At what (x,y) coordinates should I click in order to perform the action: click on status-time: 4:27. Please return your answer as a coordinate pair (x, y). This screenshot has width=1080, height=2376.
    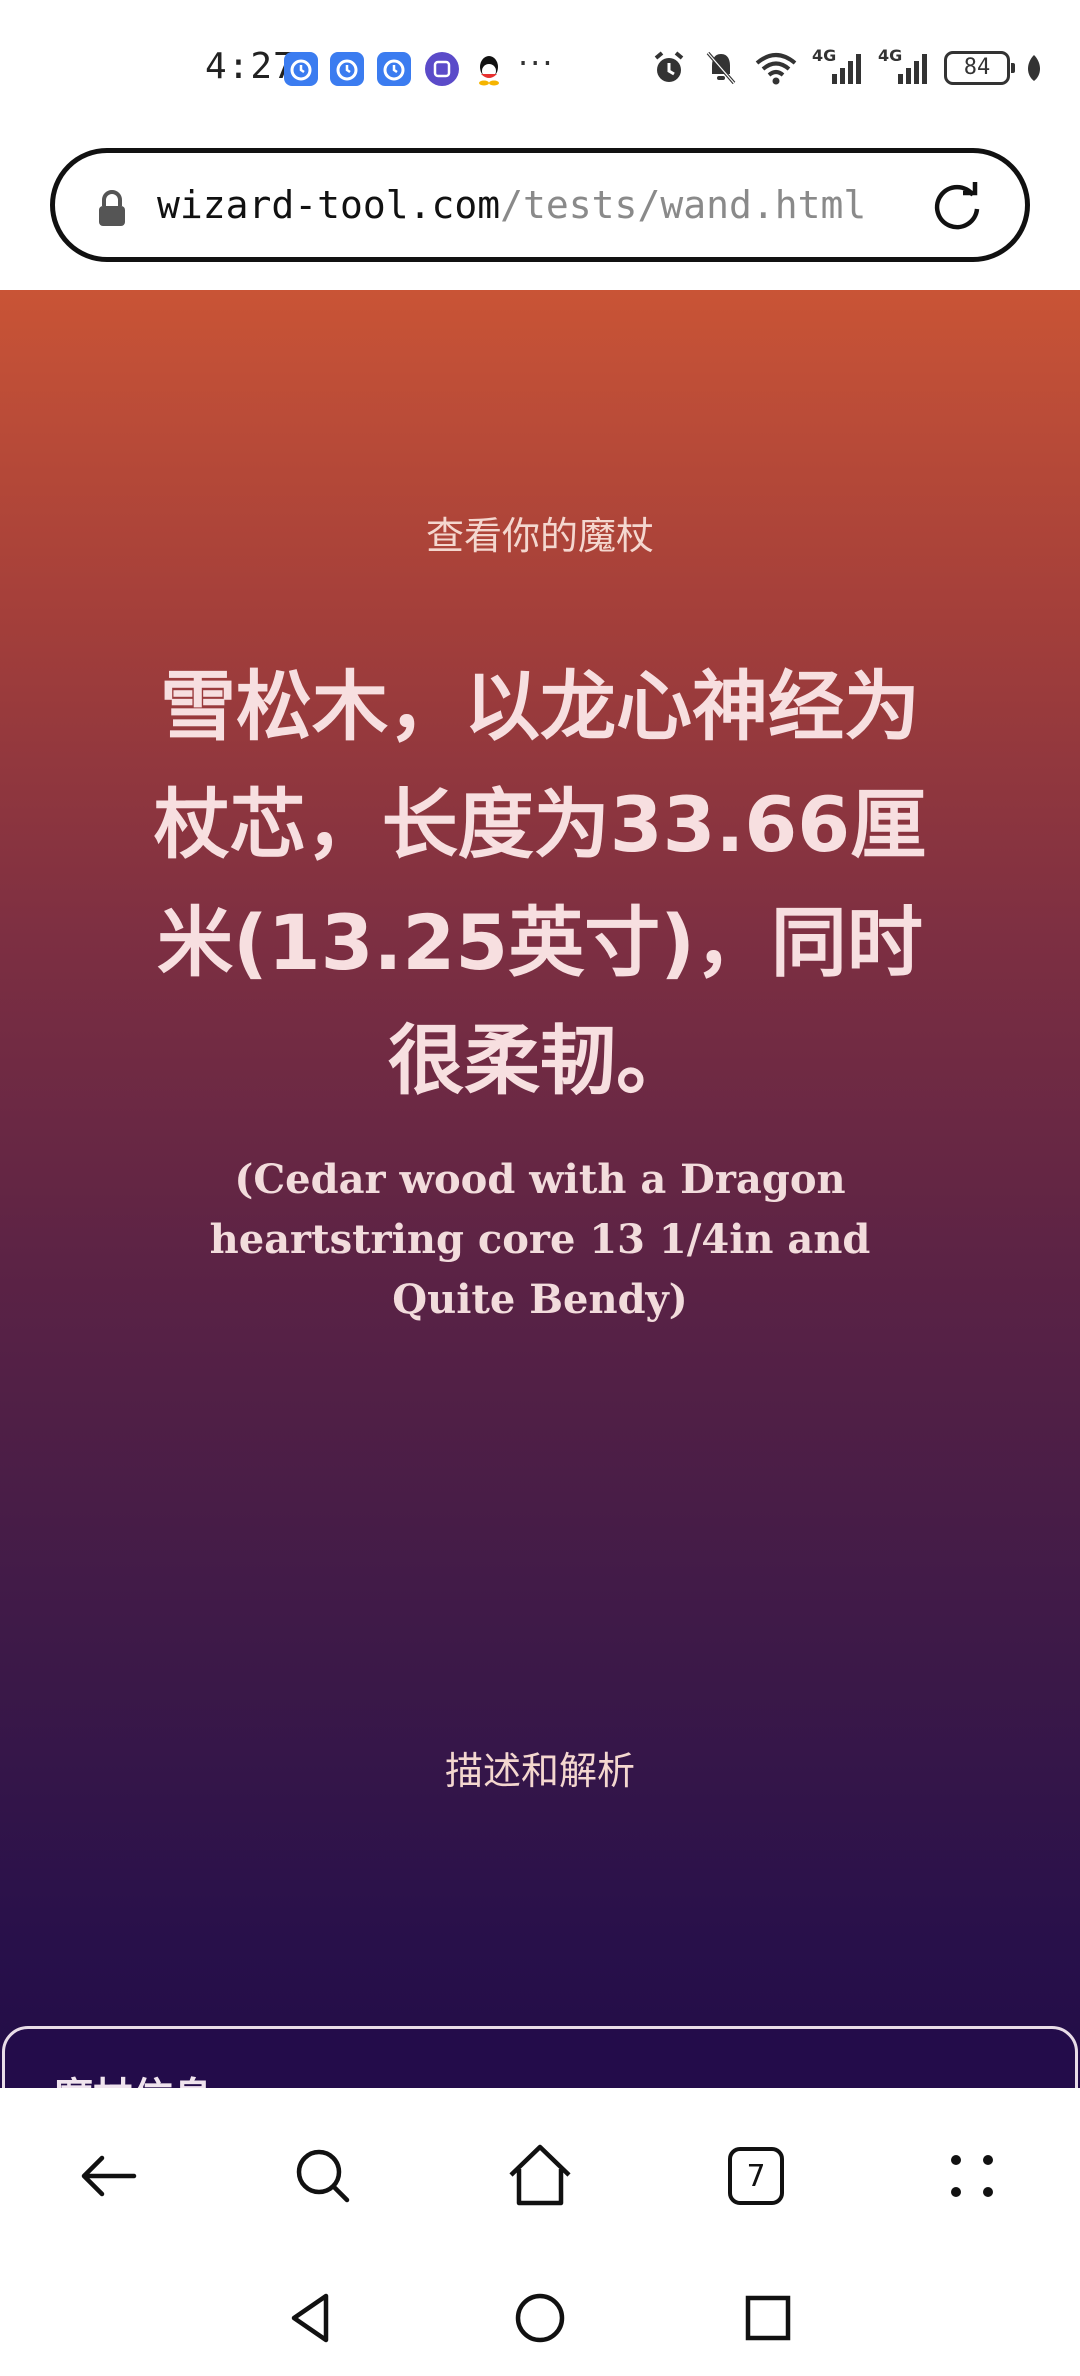
    Looking at the image, I should click on (250, 66).